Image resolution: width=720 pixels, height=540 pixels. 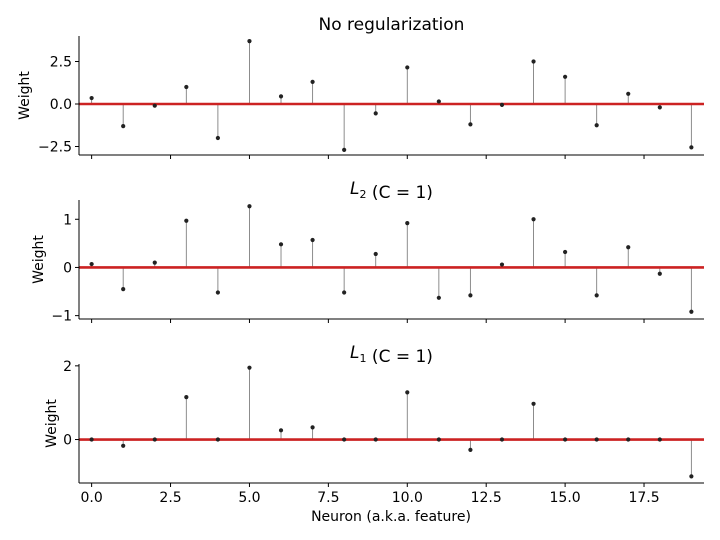 I want to click on title-subscript: 2, so click(x=363, y=194).